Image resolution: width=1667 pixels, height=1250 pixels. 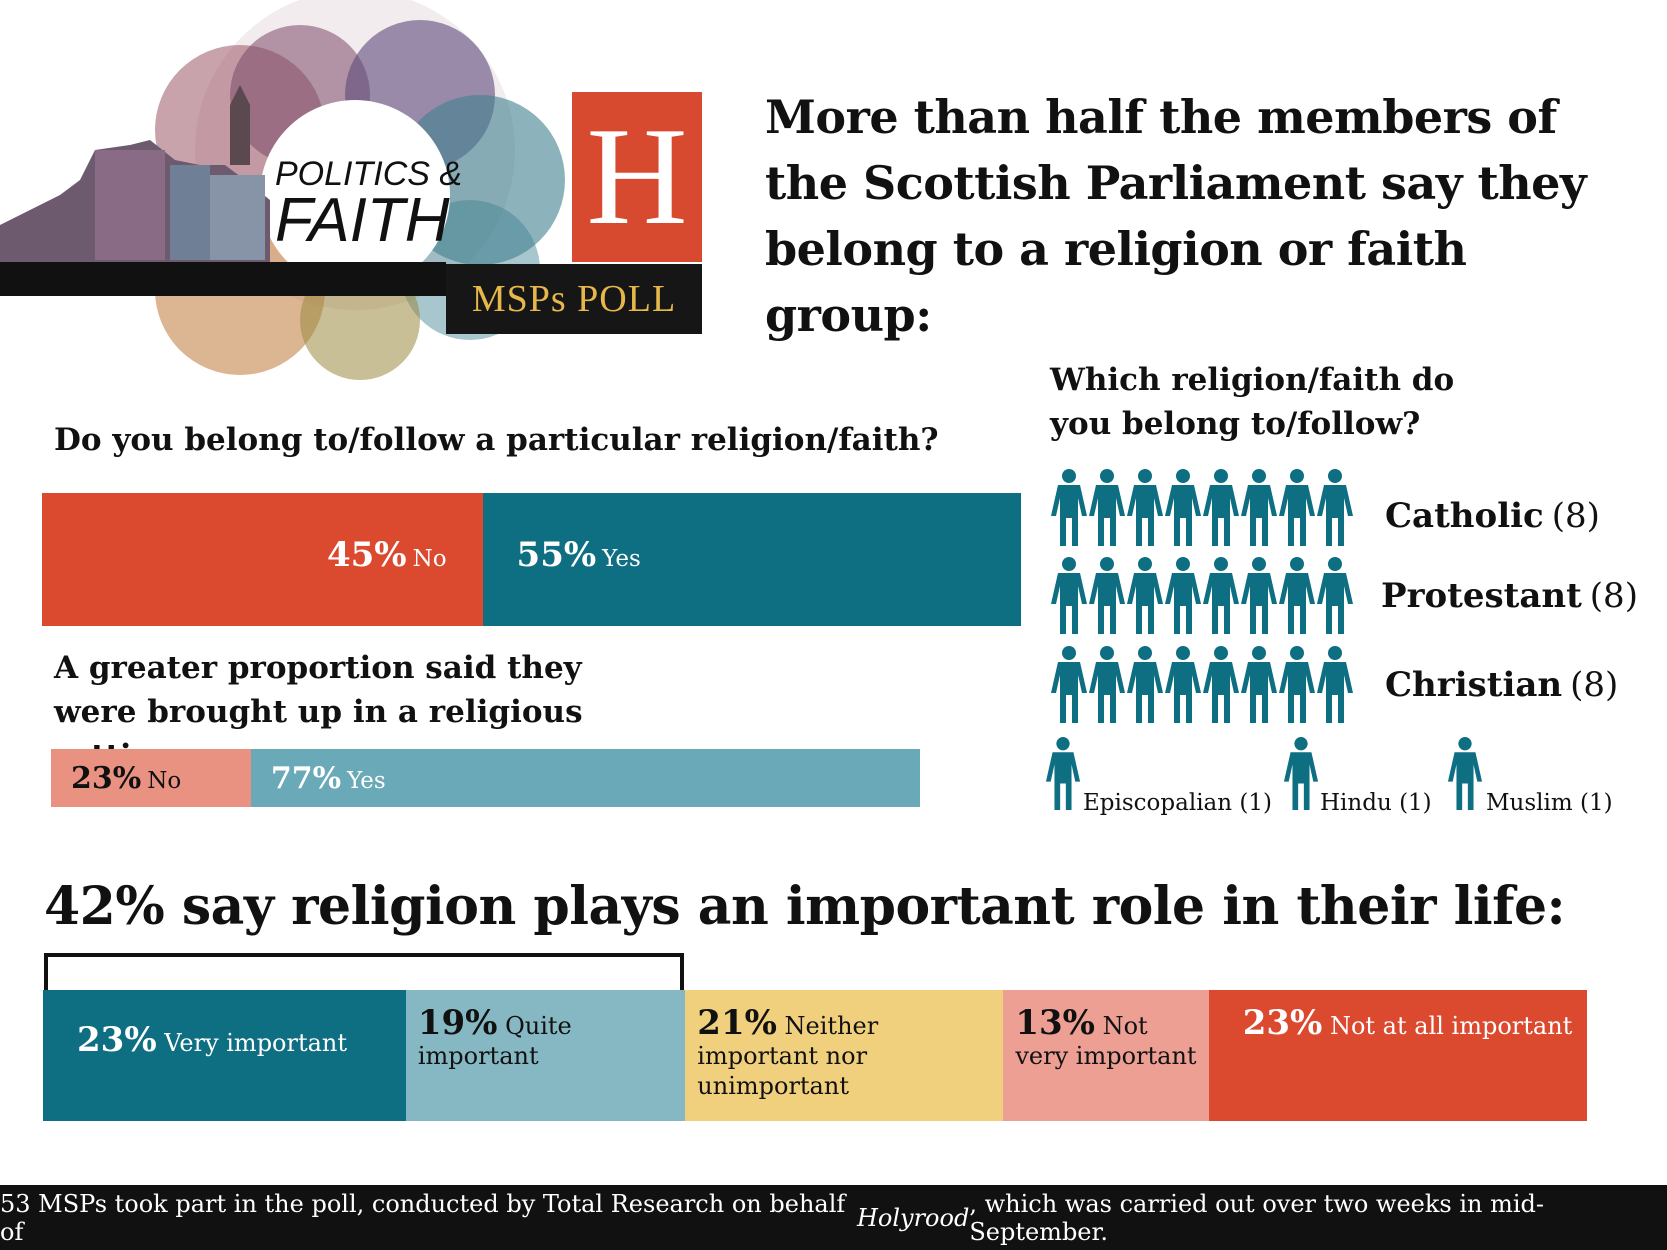 I want to click on msps-poll-badge: MSPs POLL, so click(x=574, y=299).